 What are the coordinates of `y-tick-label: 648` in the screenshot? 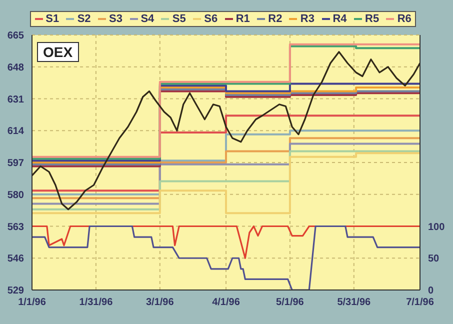 It's located at (15, 68).